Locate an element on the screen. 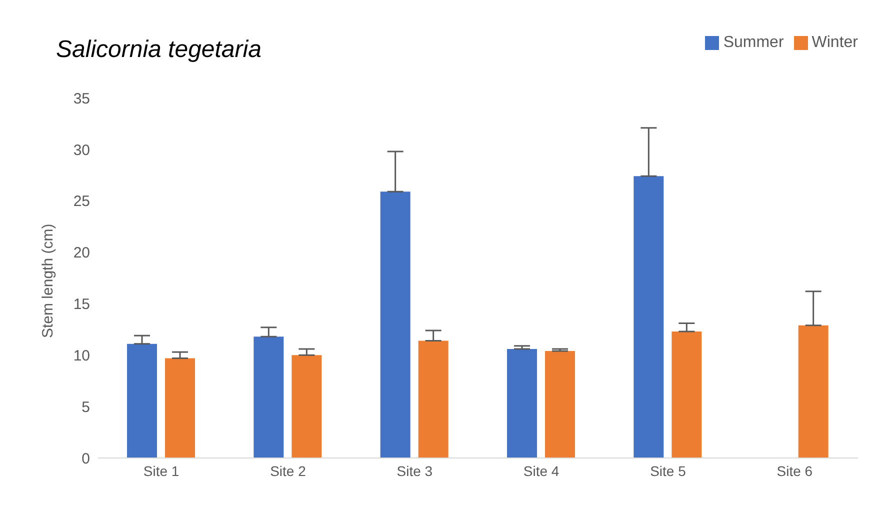 The width and height of the screenshot is (888, 515). y-tick-label: 20 is located at coordinates (81, 253).